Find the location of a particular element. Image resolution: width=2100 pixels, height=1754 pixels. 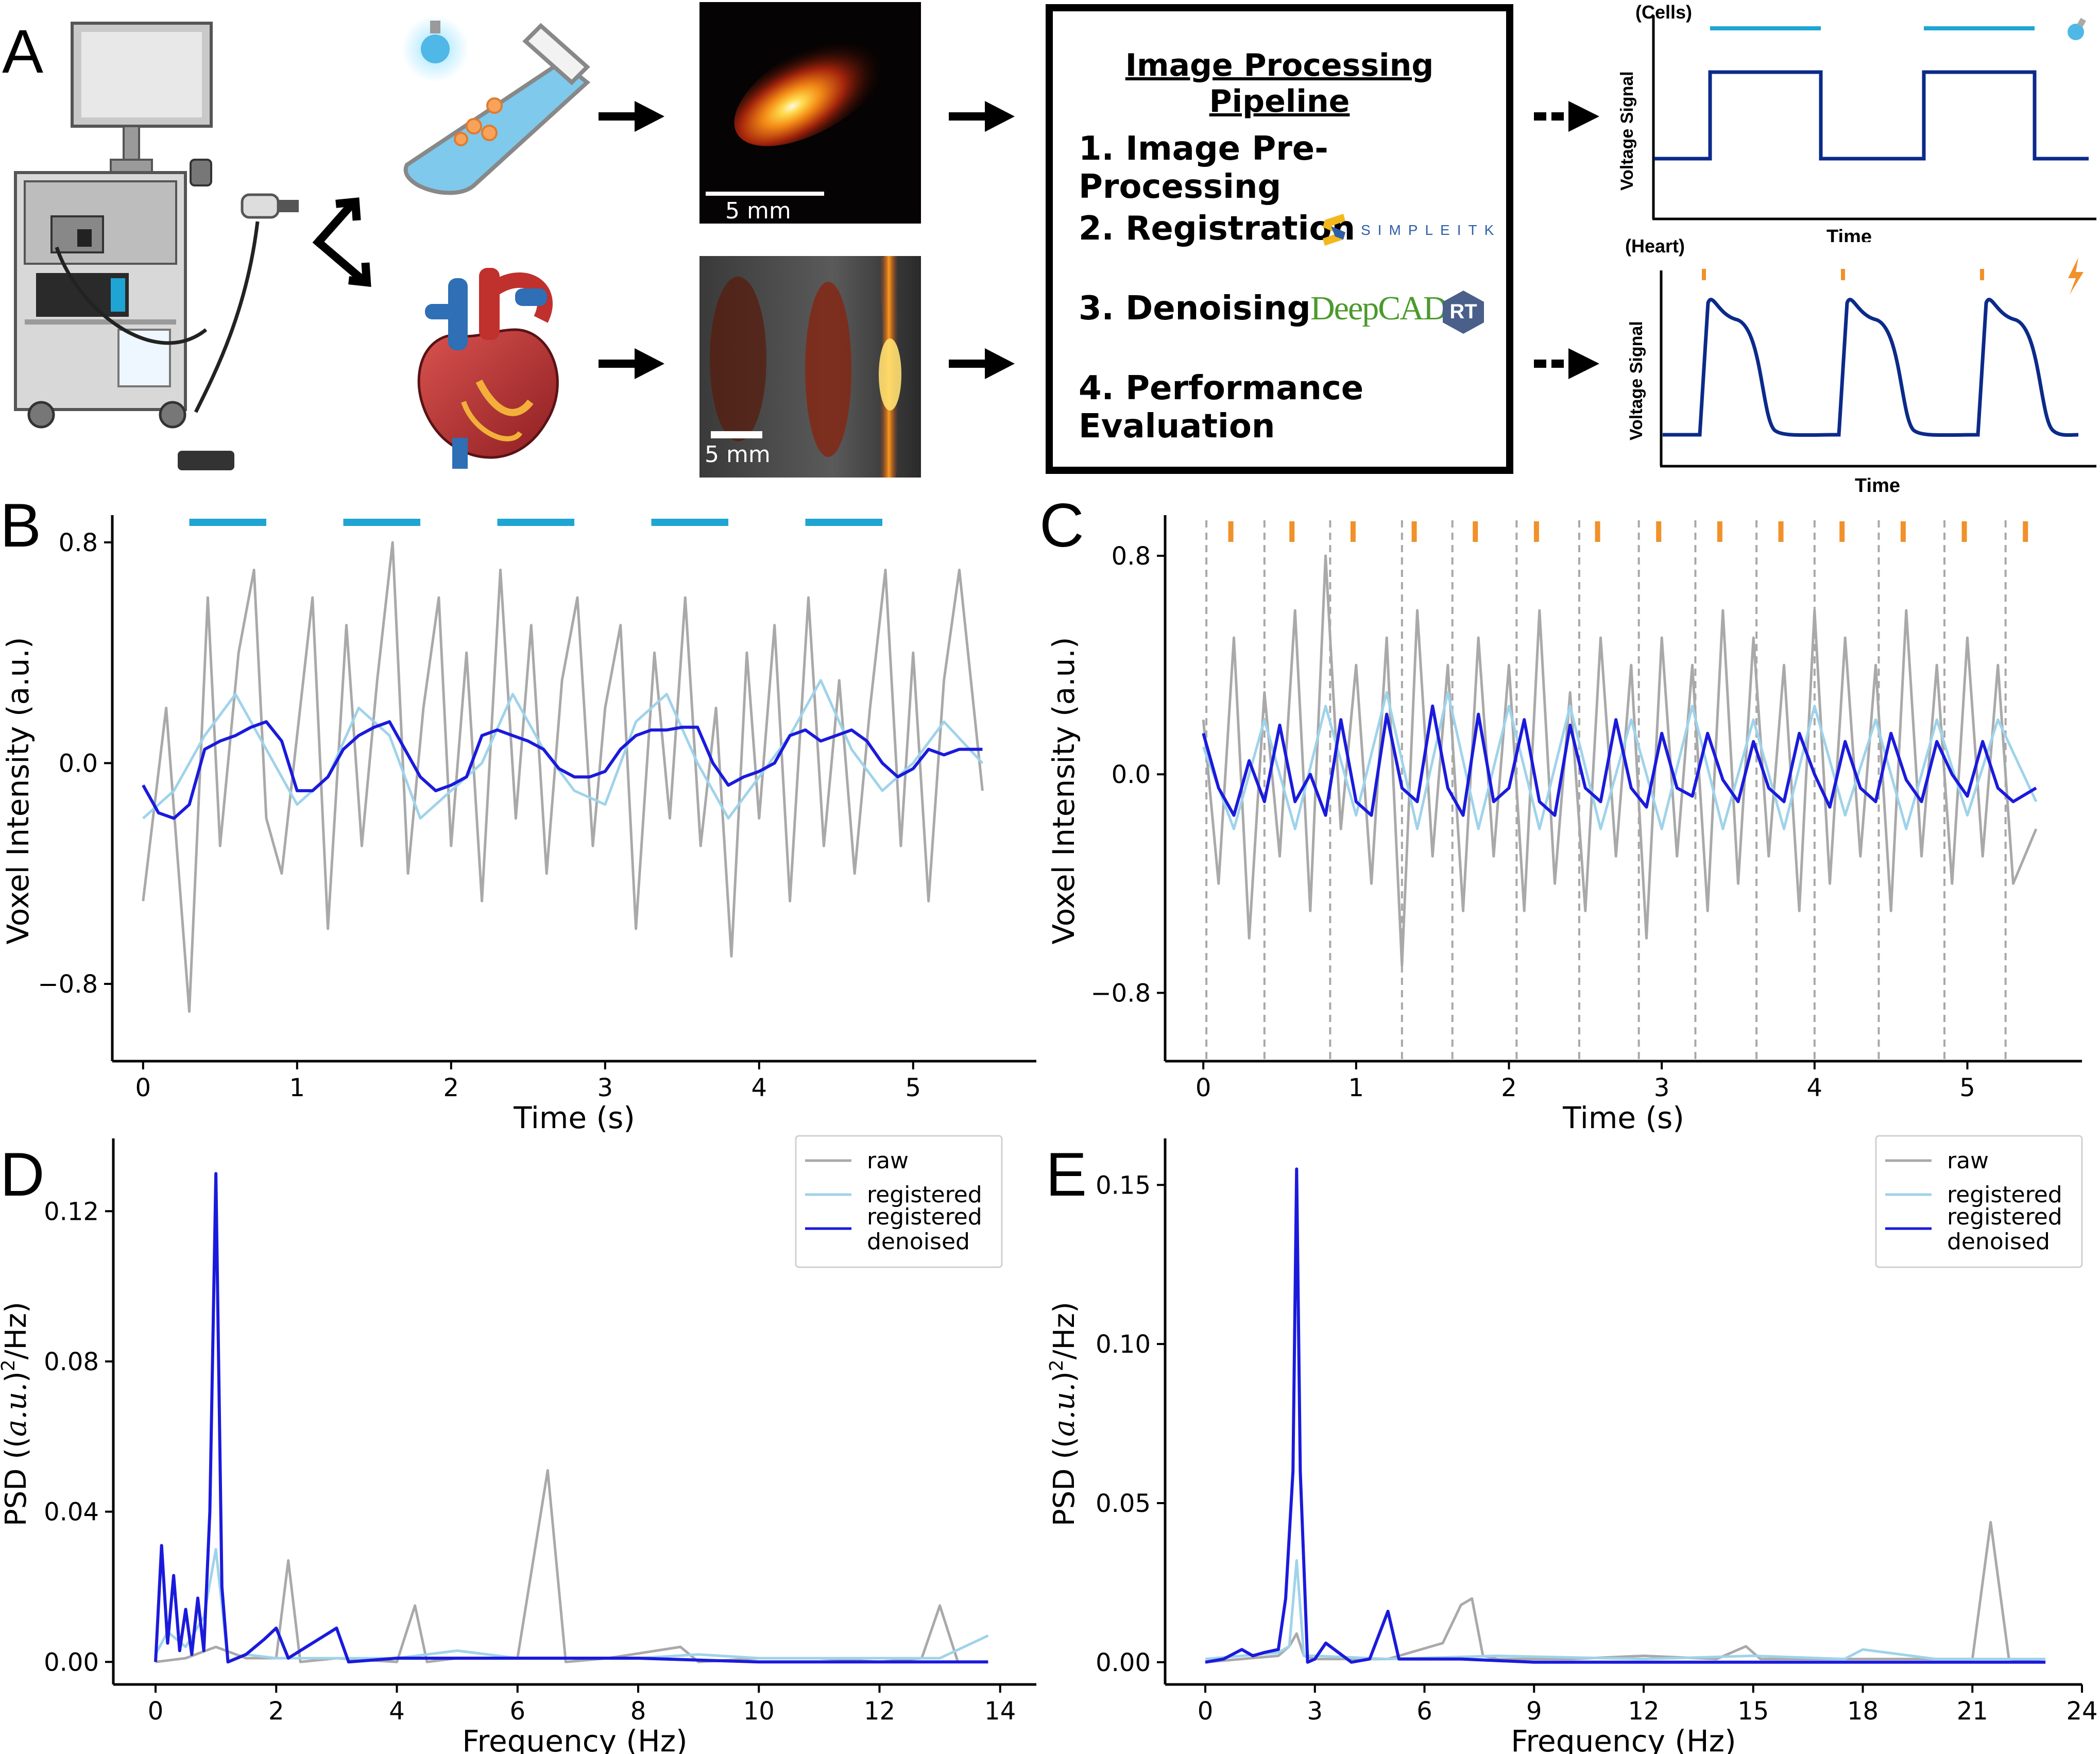

heart-schematic-title: (Heart) is located at coordinates (1655, 247).